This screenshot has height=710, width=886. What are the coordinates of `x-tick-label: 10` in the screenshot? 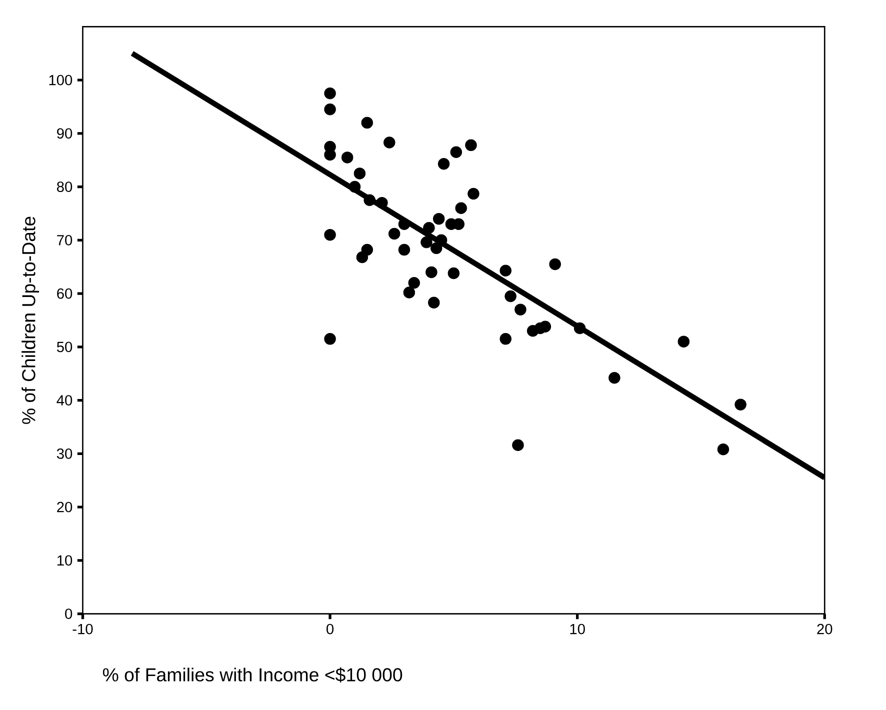 It's located at (577, 629).